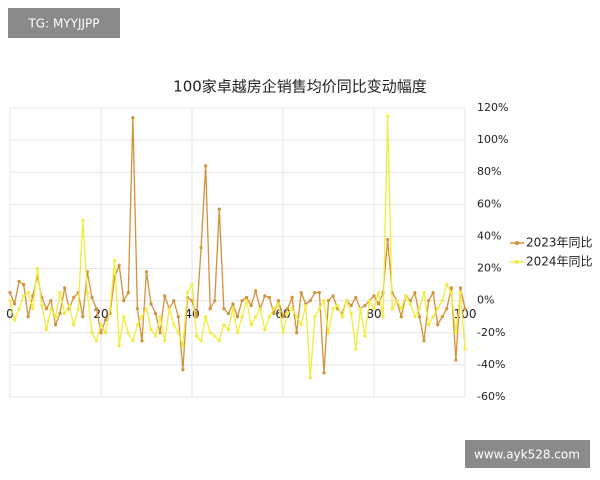 Image resolution: width=600 pixels, height=480 pixels. I want to click on watermark: TG: MYYJJPP, so click(63, 24).